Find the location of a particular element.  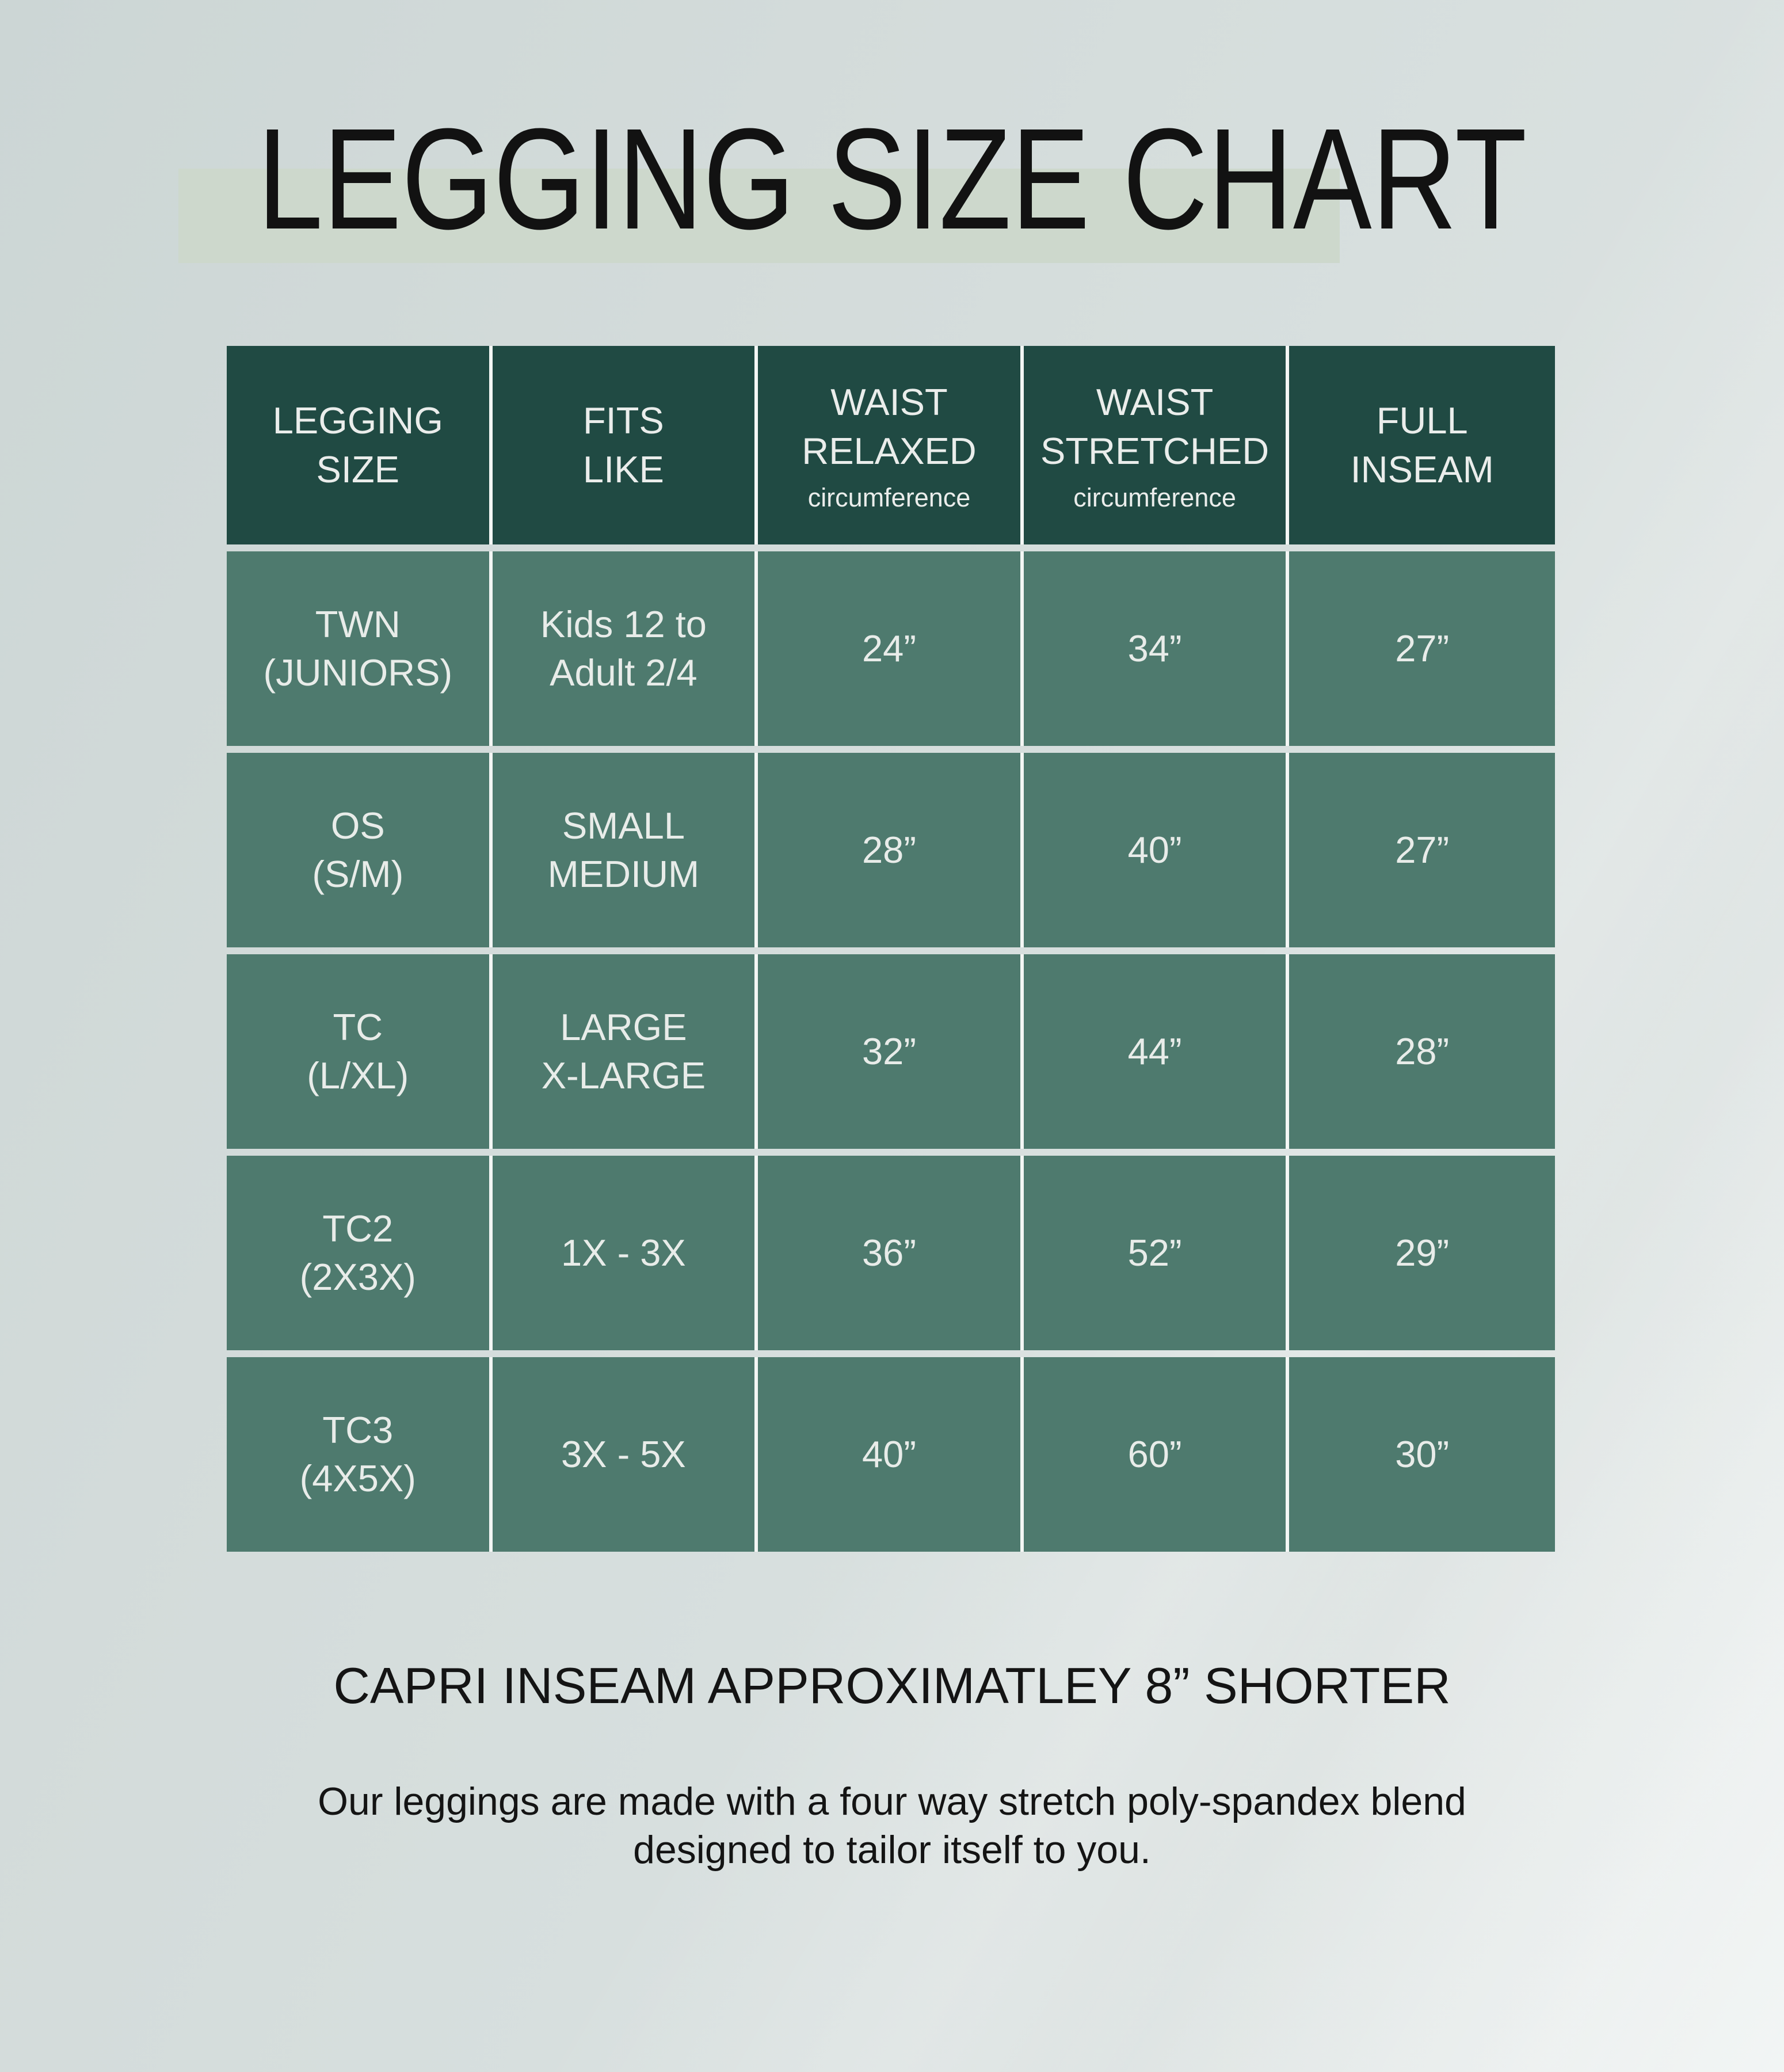

cell-row3-fits-like: LARGE X-LARGE is located at coordinates (625, 1052).